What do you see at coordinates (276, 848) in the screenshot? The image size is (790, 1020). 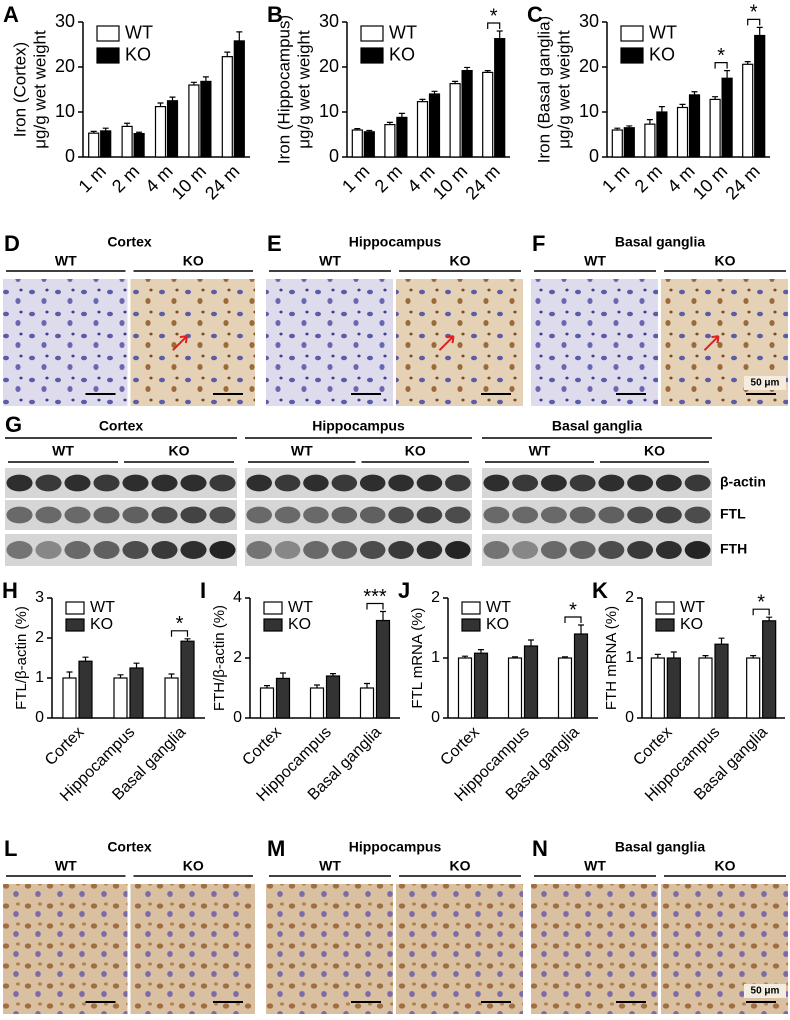 I see `panel-letter: M` at bounding box center [276, 848].